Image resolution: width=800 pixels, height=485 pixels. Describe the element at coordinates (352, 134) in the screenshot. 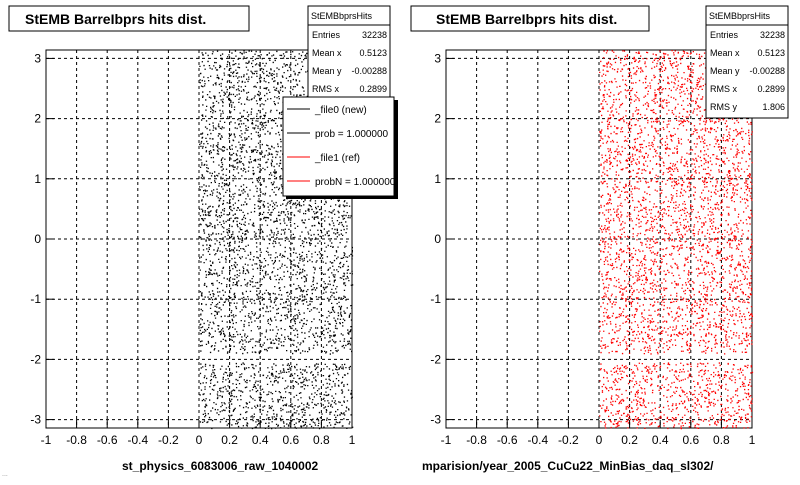

I see `legend-label-prob: prob = 1.000000` at that location.